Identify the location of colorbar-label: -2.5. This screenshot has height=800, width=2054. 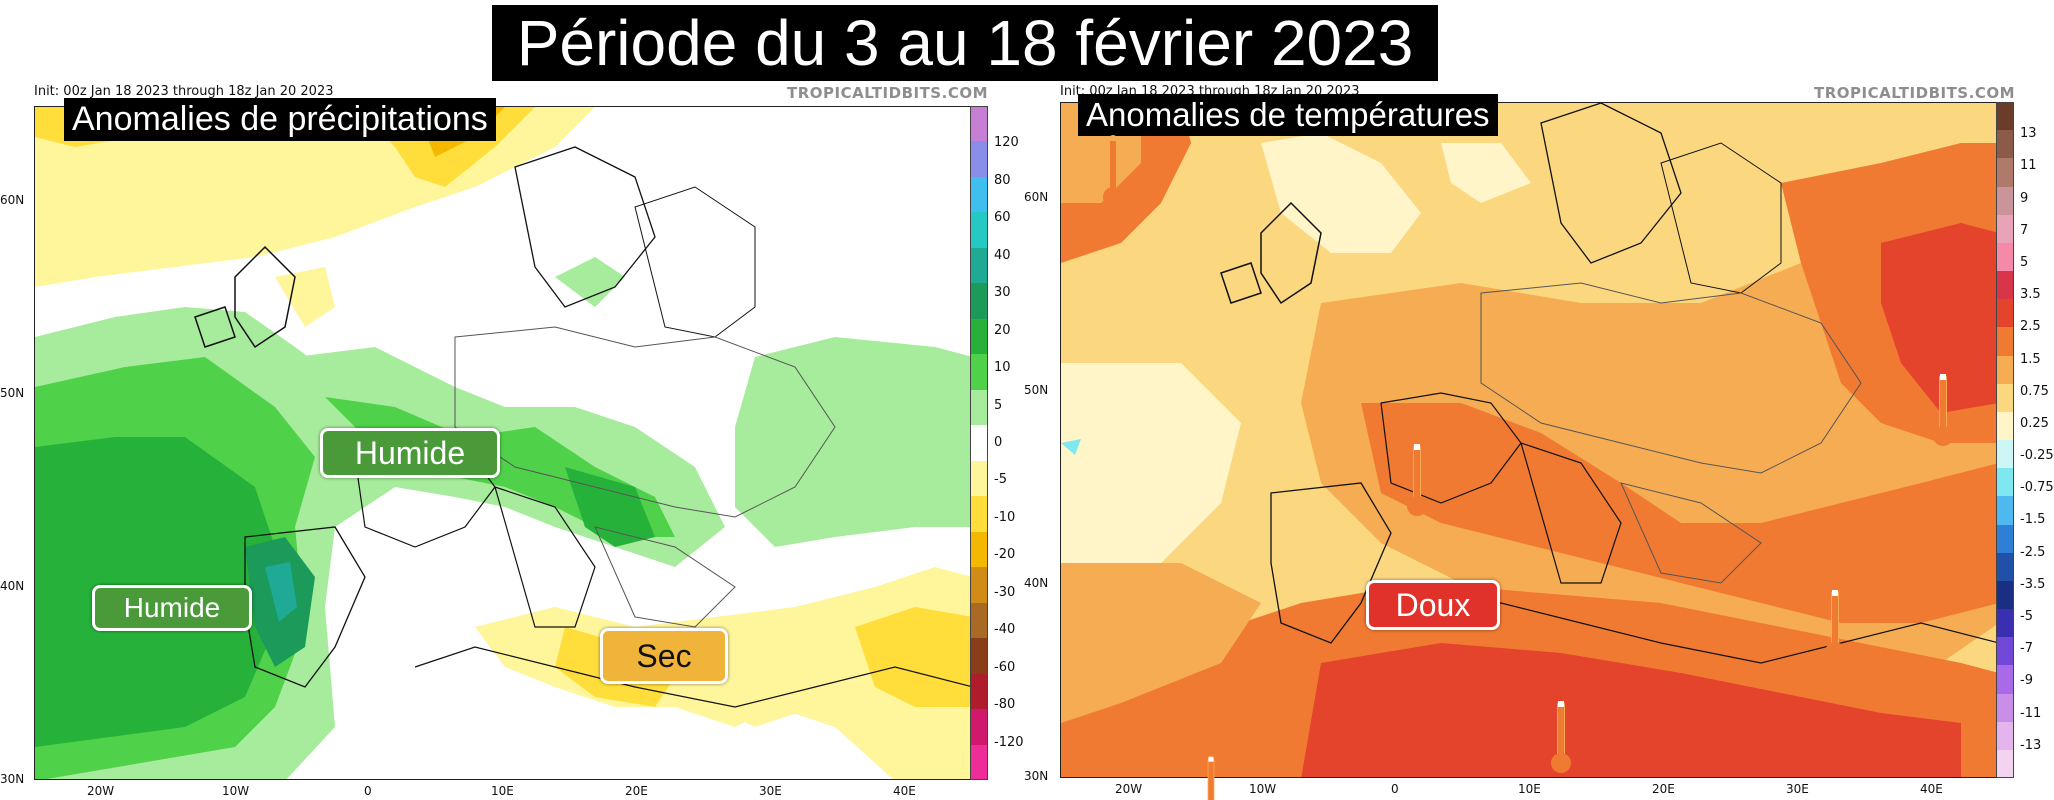
(2033, 552).